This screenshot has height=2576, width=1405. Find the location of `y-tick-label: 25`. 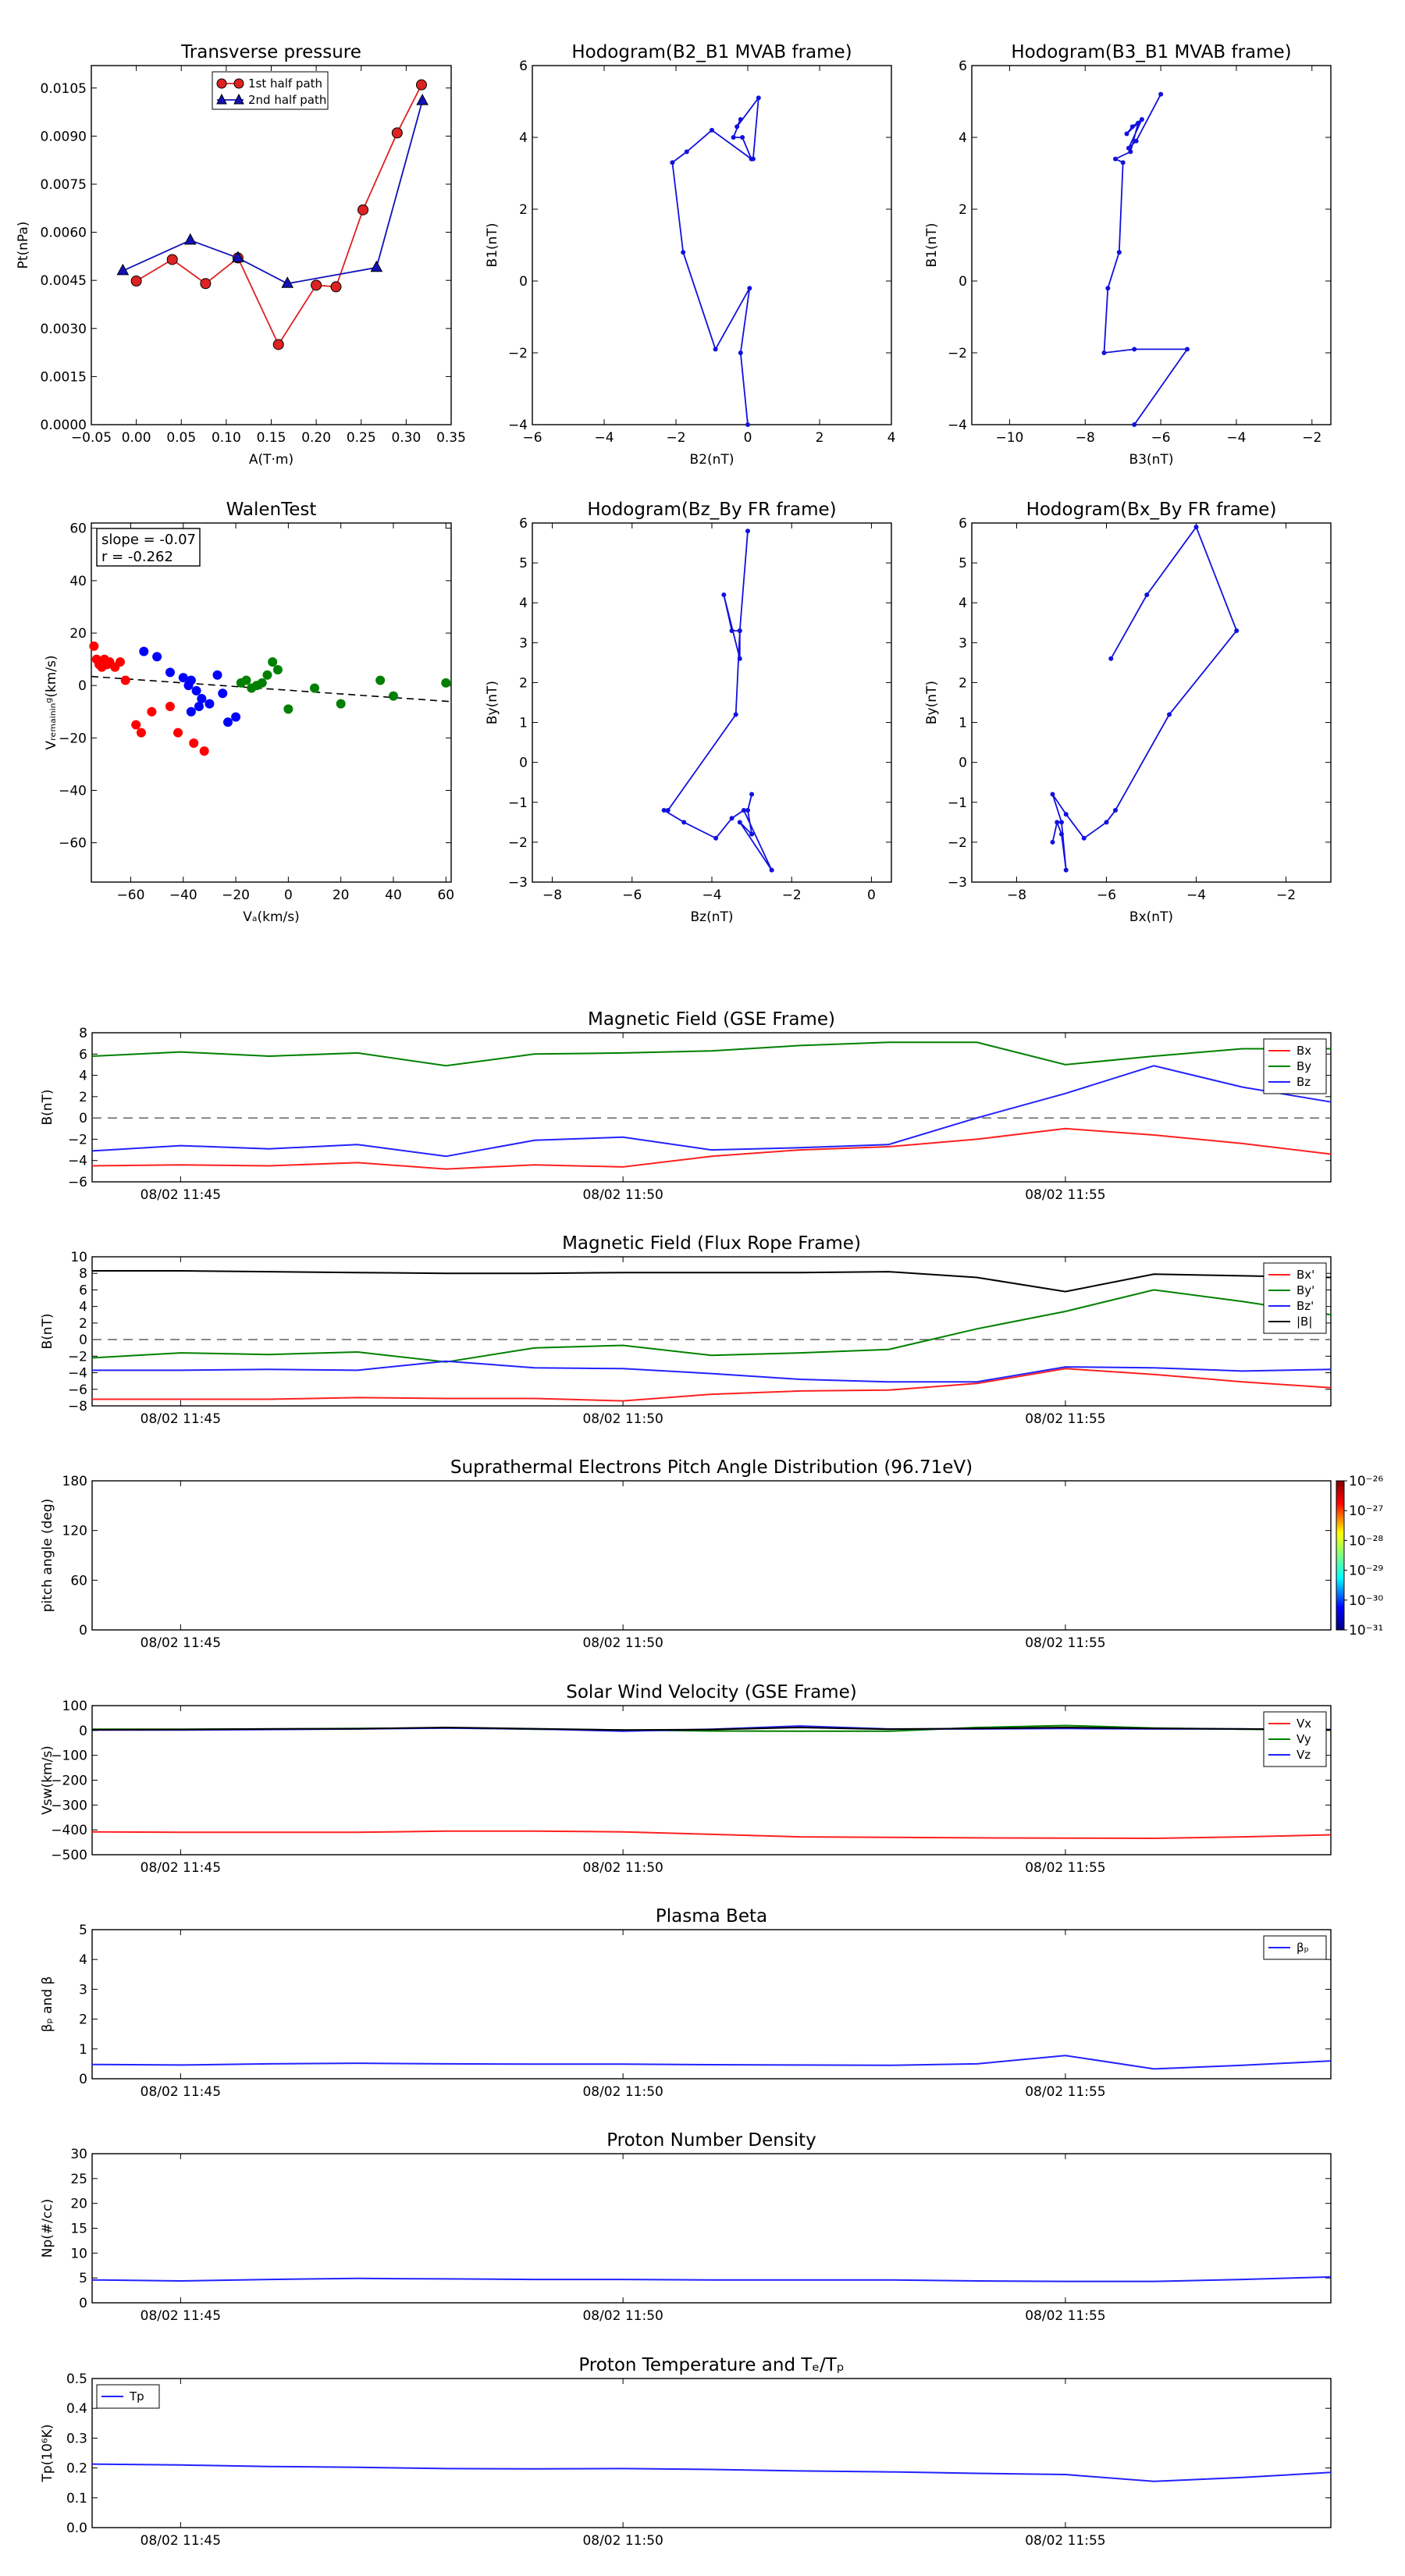

y-tick-label: 25 is located at coordinates (78, 2179).